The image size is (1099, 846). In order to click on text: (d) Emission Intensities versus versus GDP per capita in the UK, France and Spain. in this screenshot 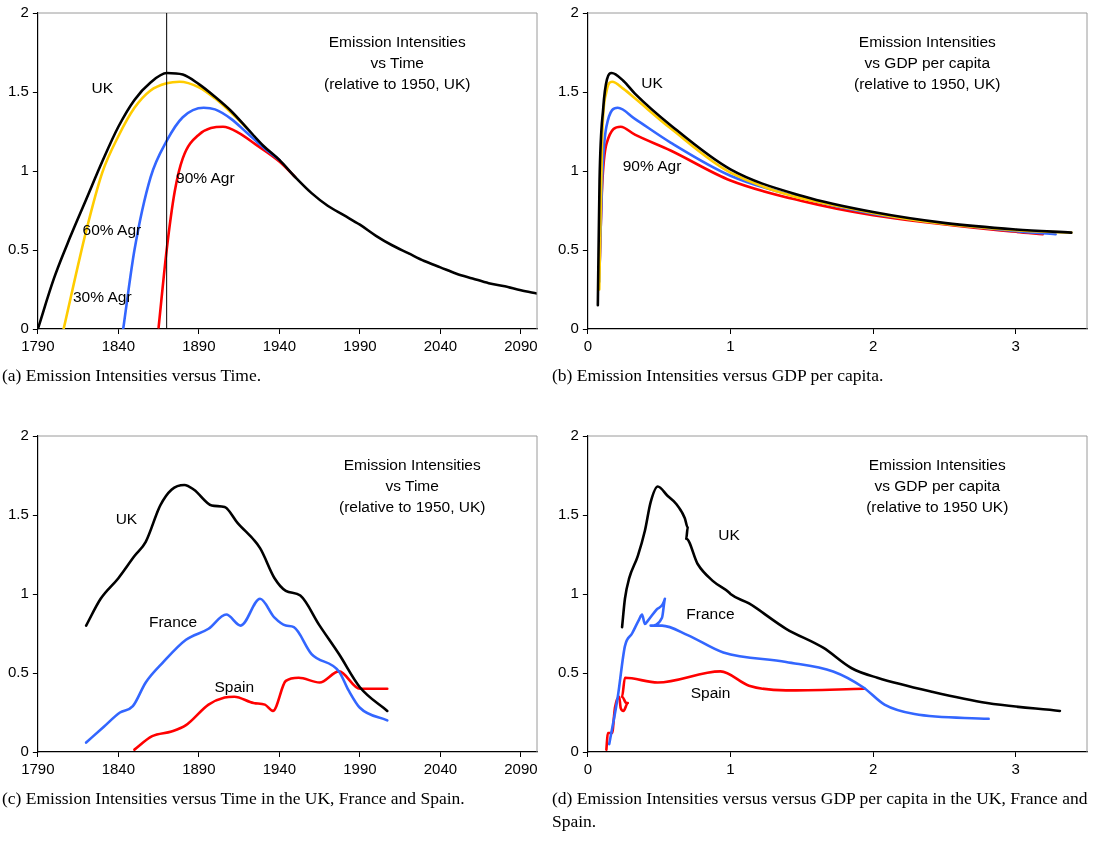, I will do `click(820, 810)`.